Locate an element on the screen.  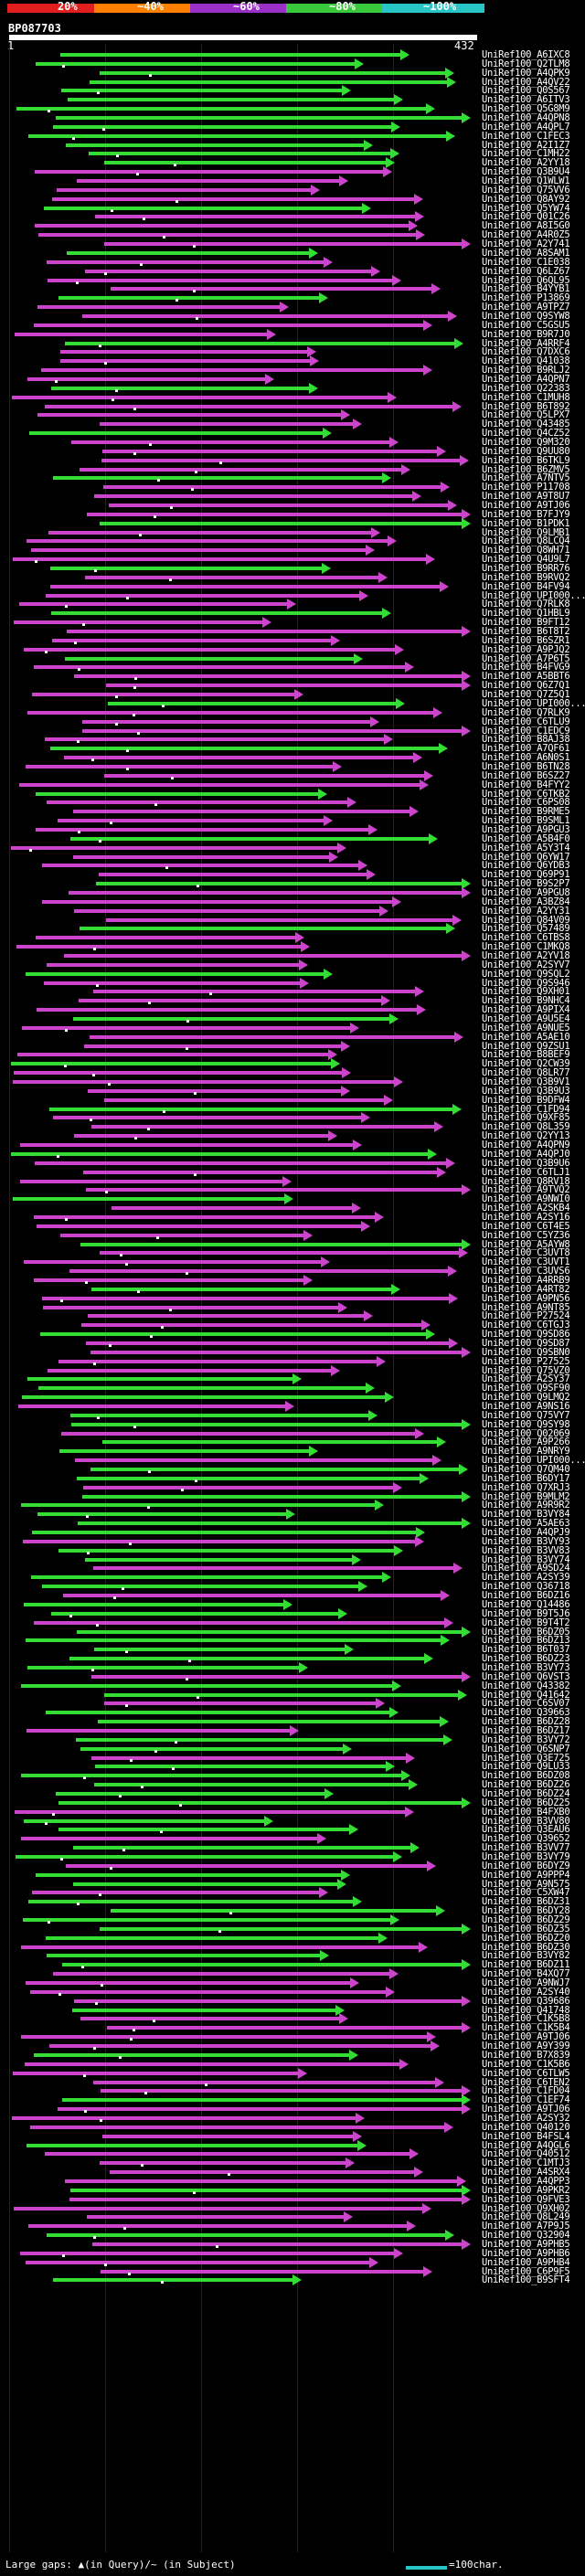
hit-label: UniRef100_Q8RV18 is located at coordinates (526, 1181).